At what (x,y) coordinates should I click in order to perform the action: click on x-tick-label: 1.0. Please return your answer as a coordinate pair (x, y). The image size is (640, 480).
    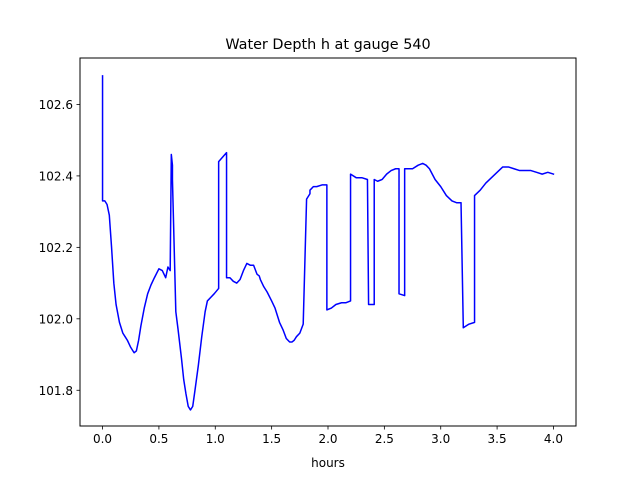
    Looking at the image, I should click on (215, 439).